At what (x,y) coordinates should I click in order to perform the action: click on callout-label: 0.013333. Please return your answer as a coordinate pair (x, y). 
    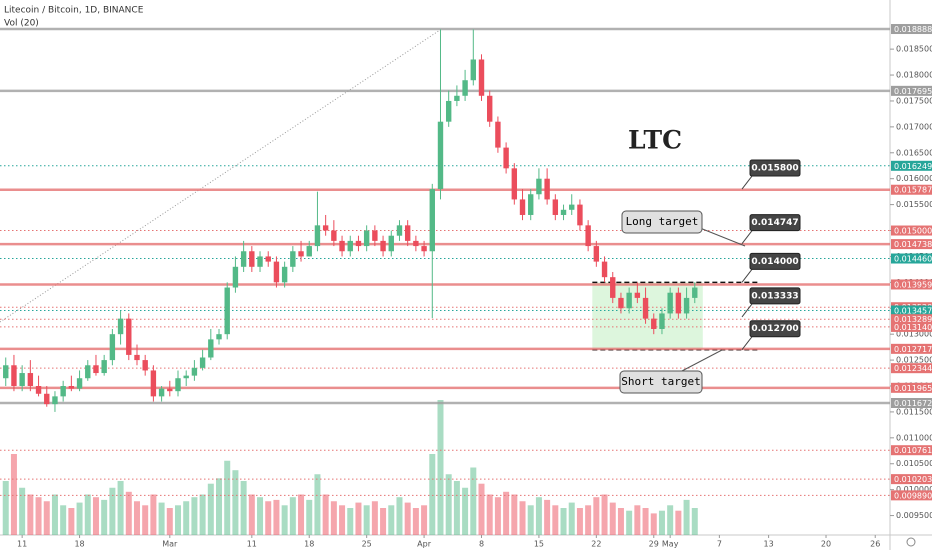
    Looking at the image, I should click on (774, 296).